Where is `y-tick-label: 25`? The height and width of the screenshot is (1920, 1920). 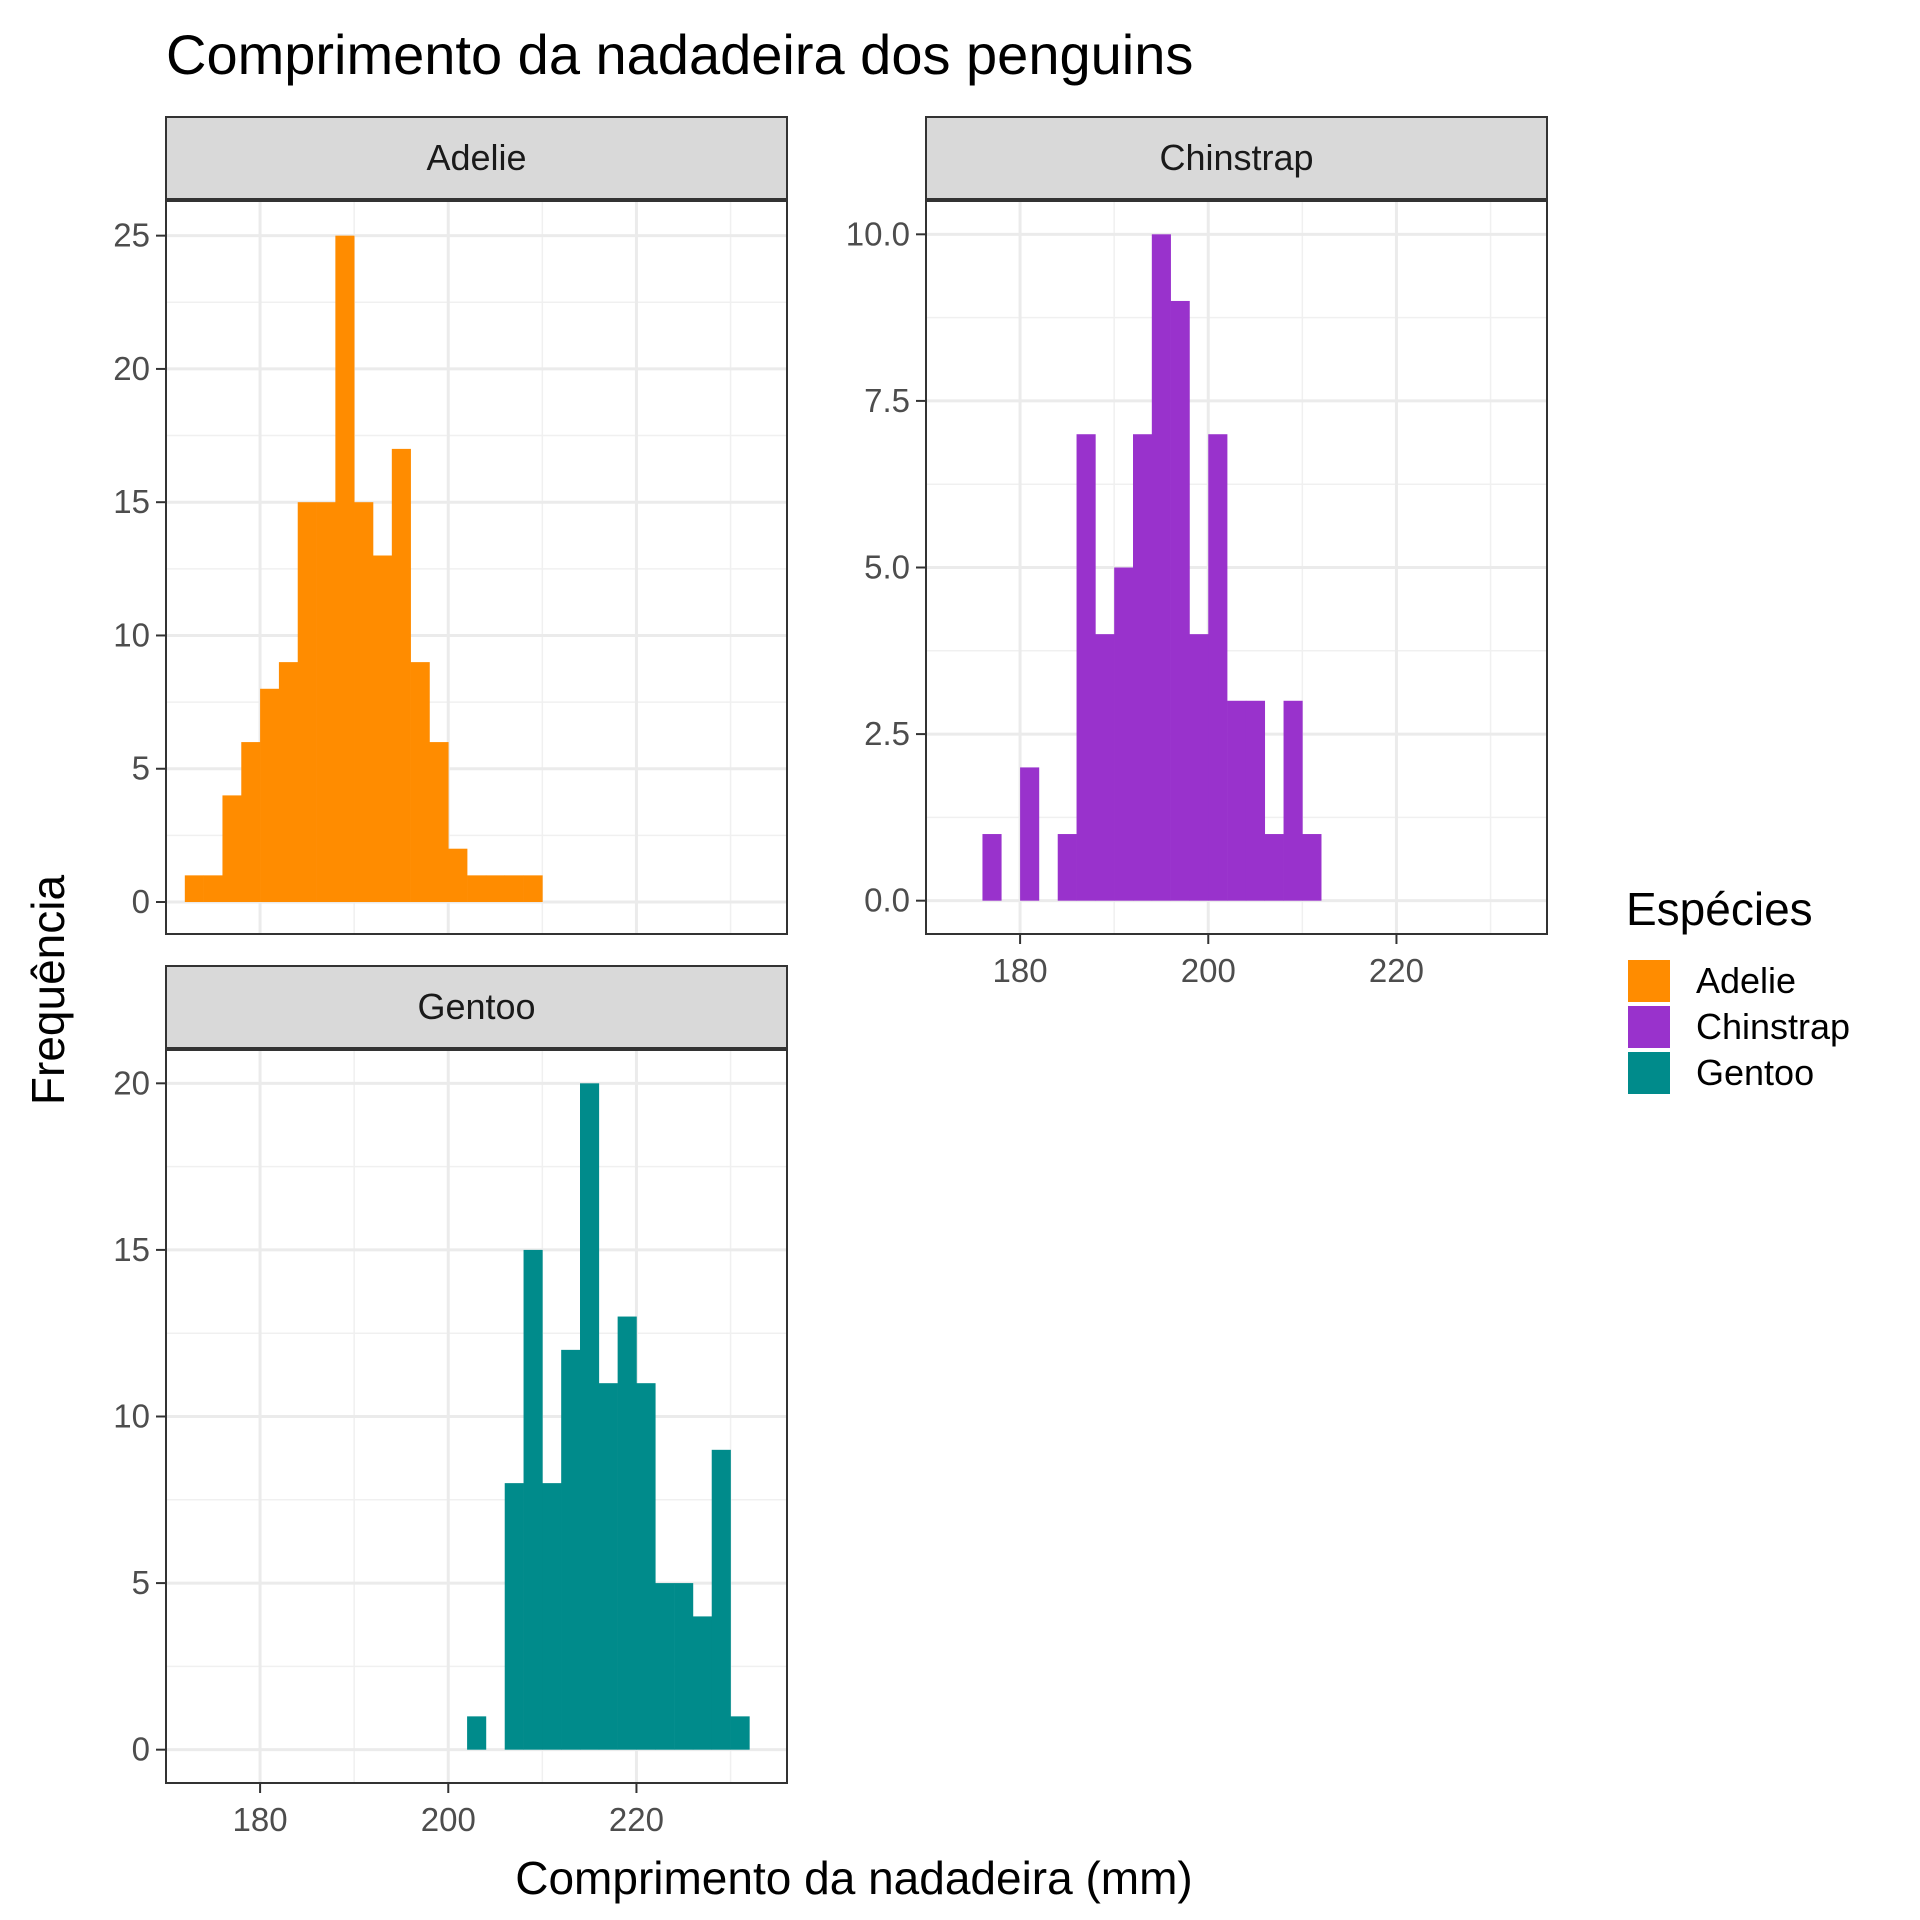
y-tick-label: 25 is located at coordinates (131, 235).